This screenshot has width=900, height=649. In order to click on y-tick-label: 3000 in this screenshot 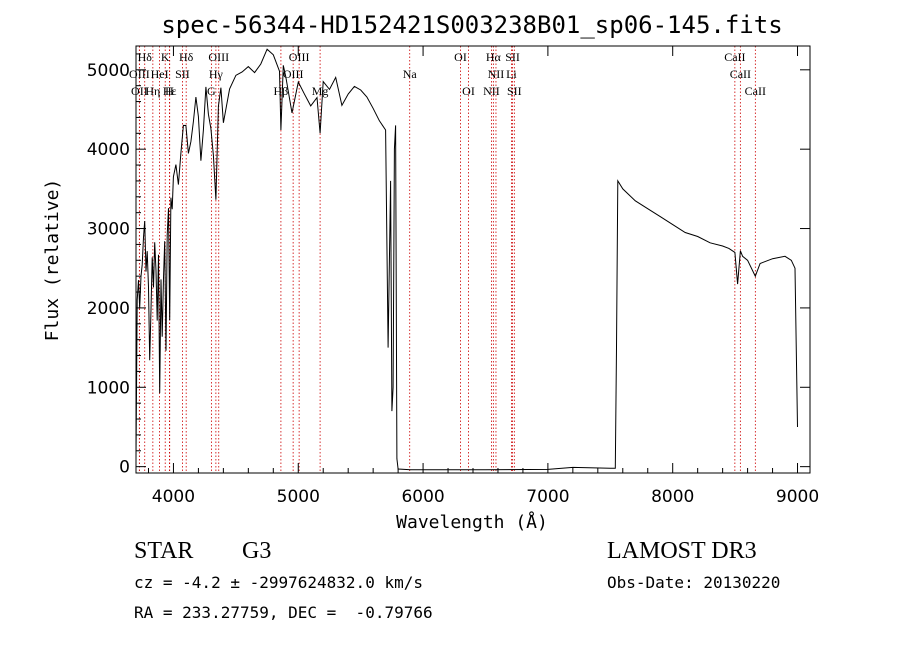, I will do `click(108, 230)`.